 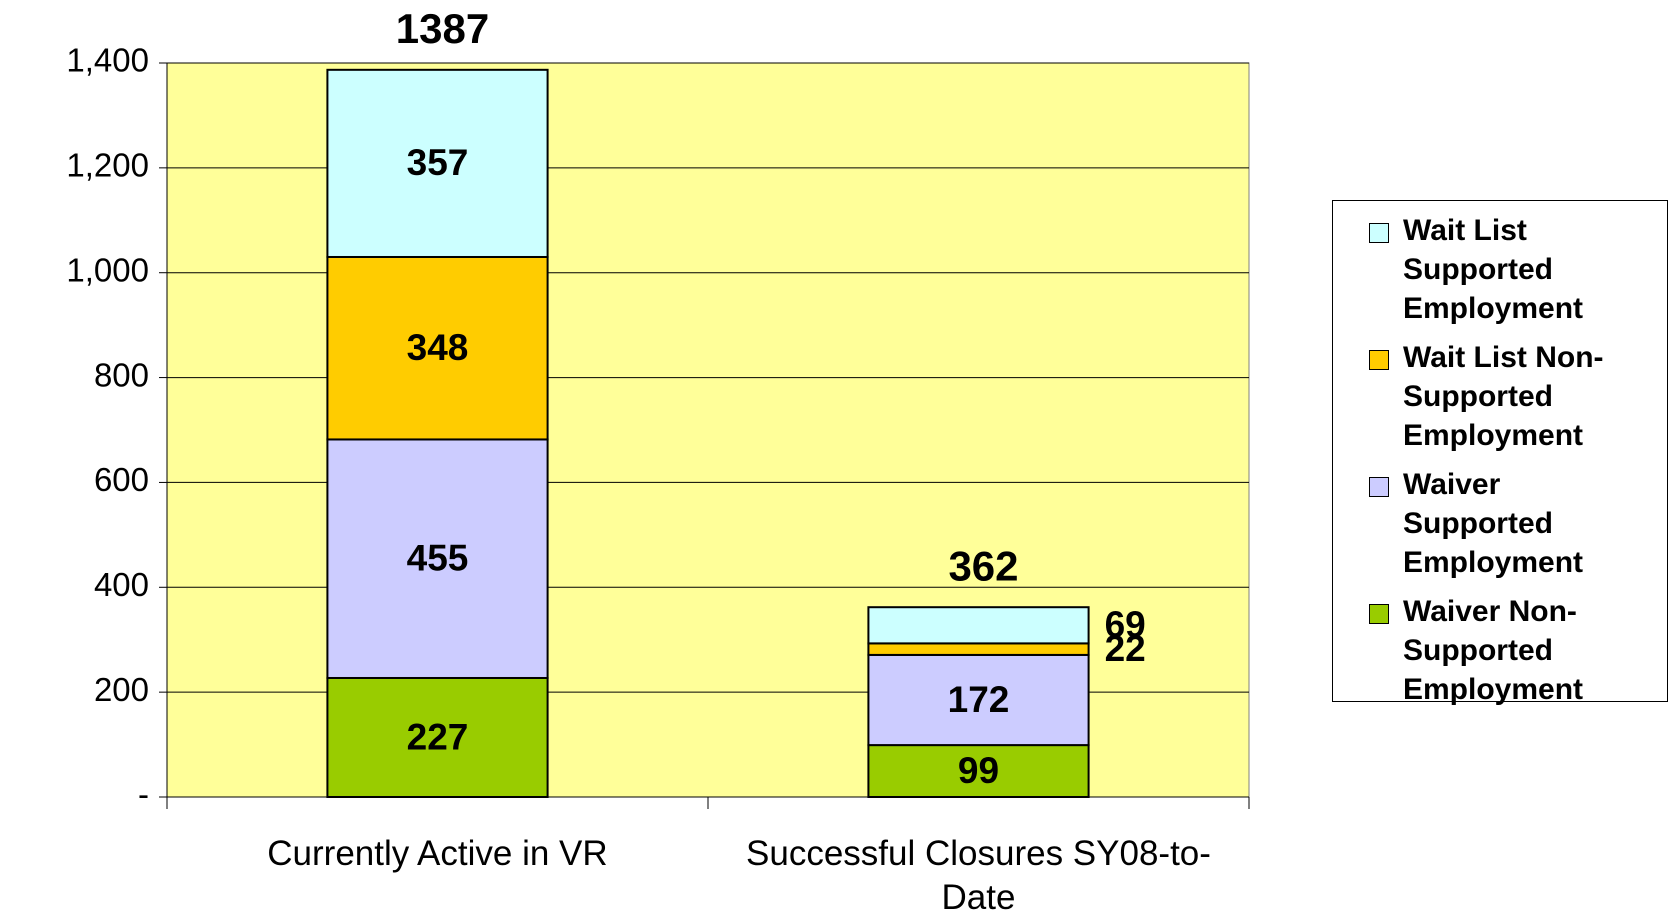 I want to click on legend-label: Wait List Non-Supported Employment, so click(x=1503, y=396).